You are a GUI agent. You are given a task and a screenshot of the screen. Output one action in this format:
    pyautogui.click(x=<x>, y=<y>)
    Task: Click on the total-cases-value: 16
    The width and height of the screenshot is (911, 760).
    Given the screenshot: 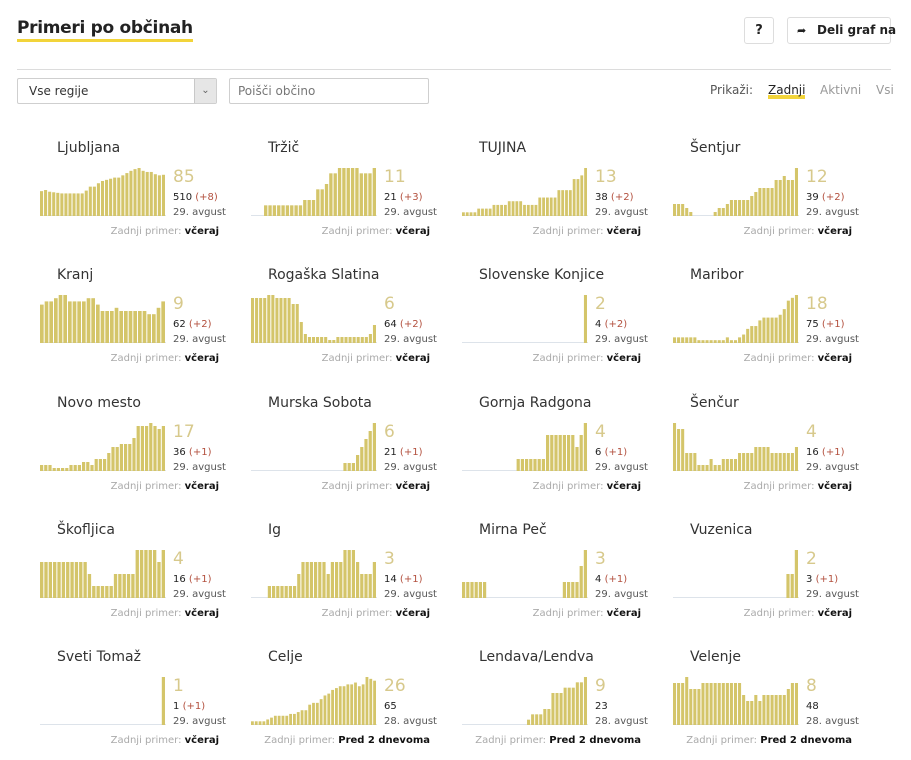 What is the action you would take?
    pyautogui.click(x=179, y=579)
    